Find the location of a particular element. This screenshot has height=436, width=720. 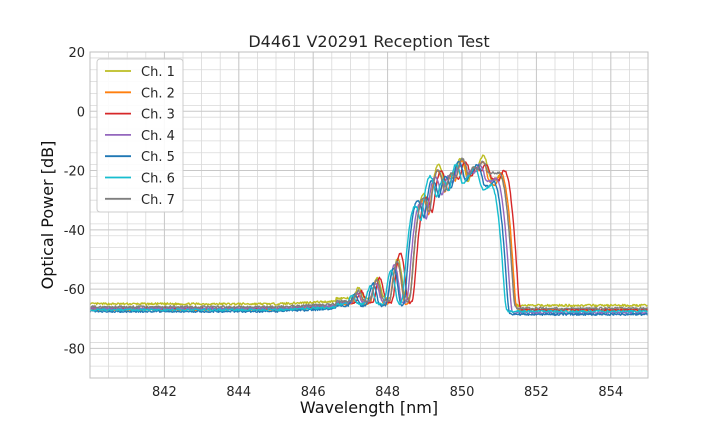

x-tick-label: 854 is located at coordinates (610, 392).